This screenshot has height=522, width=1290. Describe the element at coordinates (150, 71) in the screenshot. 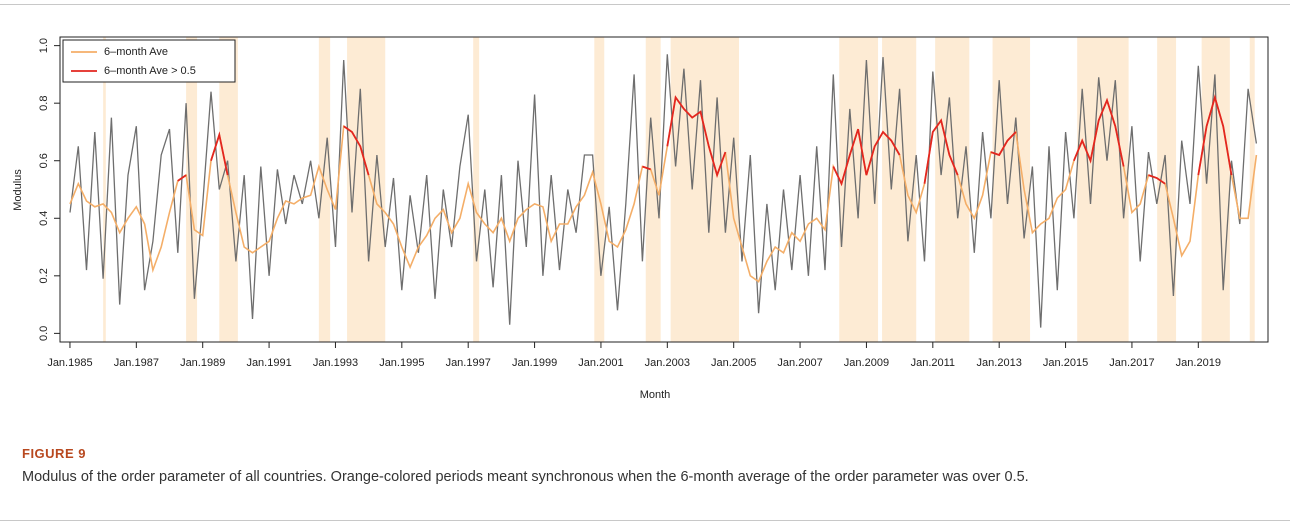

I see `legend-label: 6–month Ave > 0.5` at that location.